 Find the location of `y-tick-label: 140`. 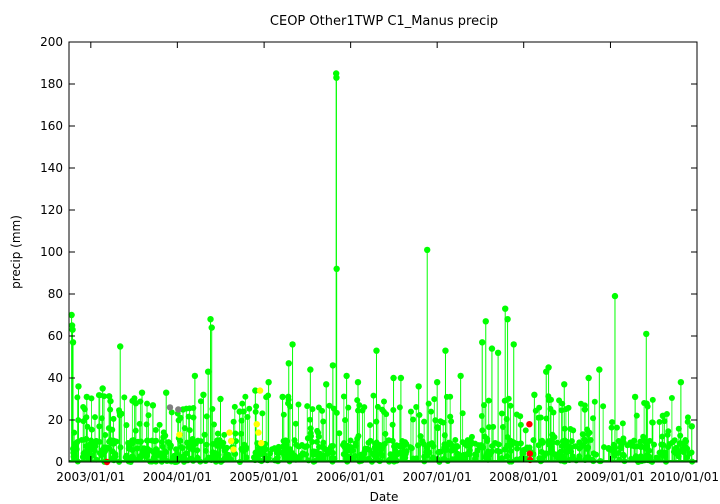

y-tick-label: 140 is located at coordinates (51, 168).